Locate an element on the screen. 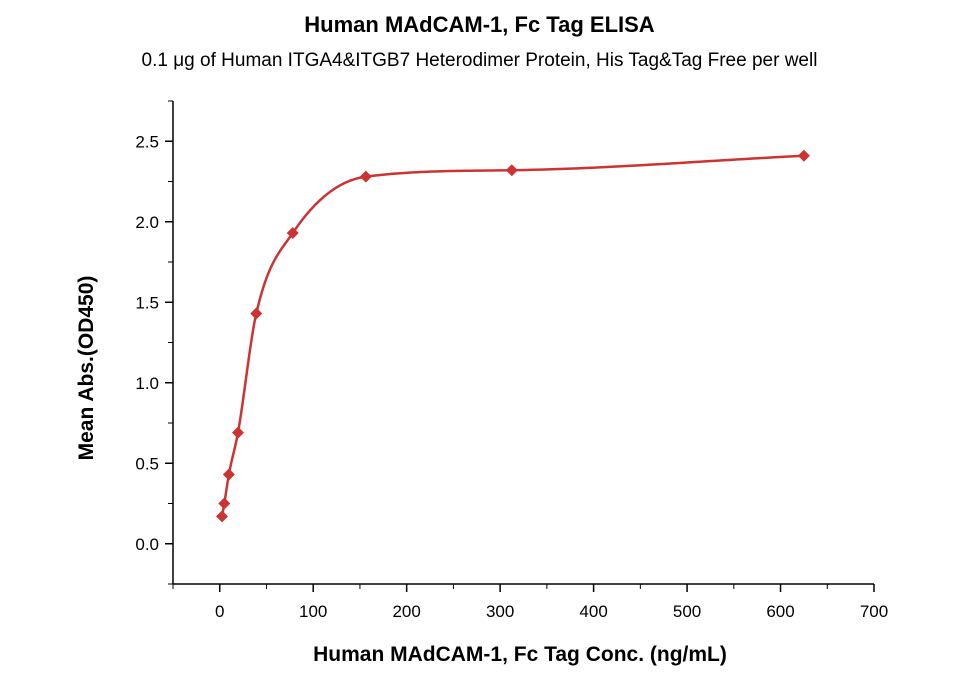 The image size is (959, 685). x-tick-label: 400 is located at coordinates (593, 611).